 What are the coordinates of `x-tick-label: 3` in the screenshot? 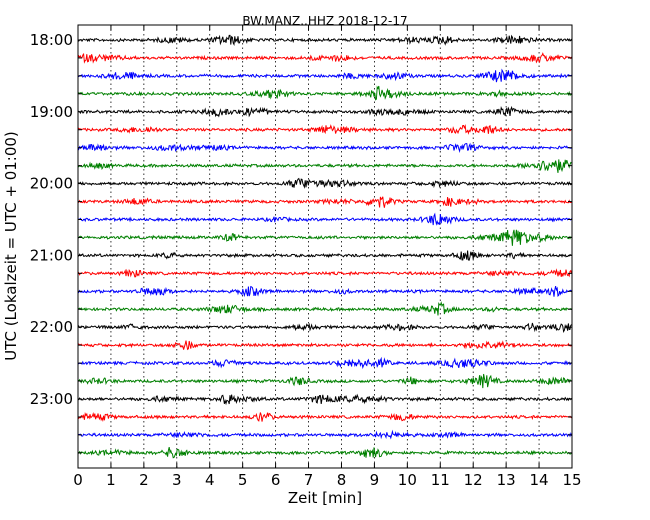 It's located at (177, 480).